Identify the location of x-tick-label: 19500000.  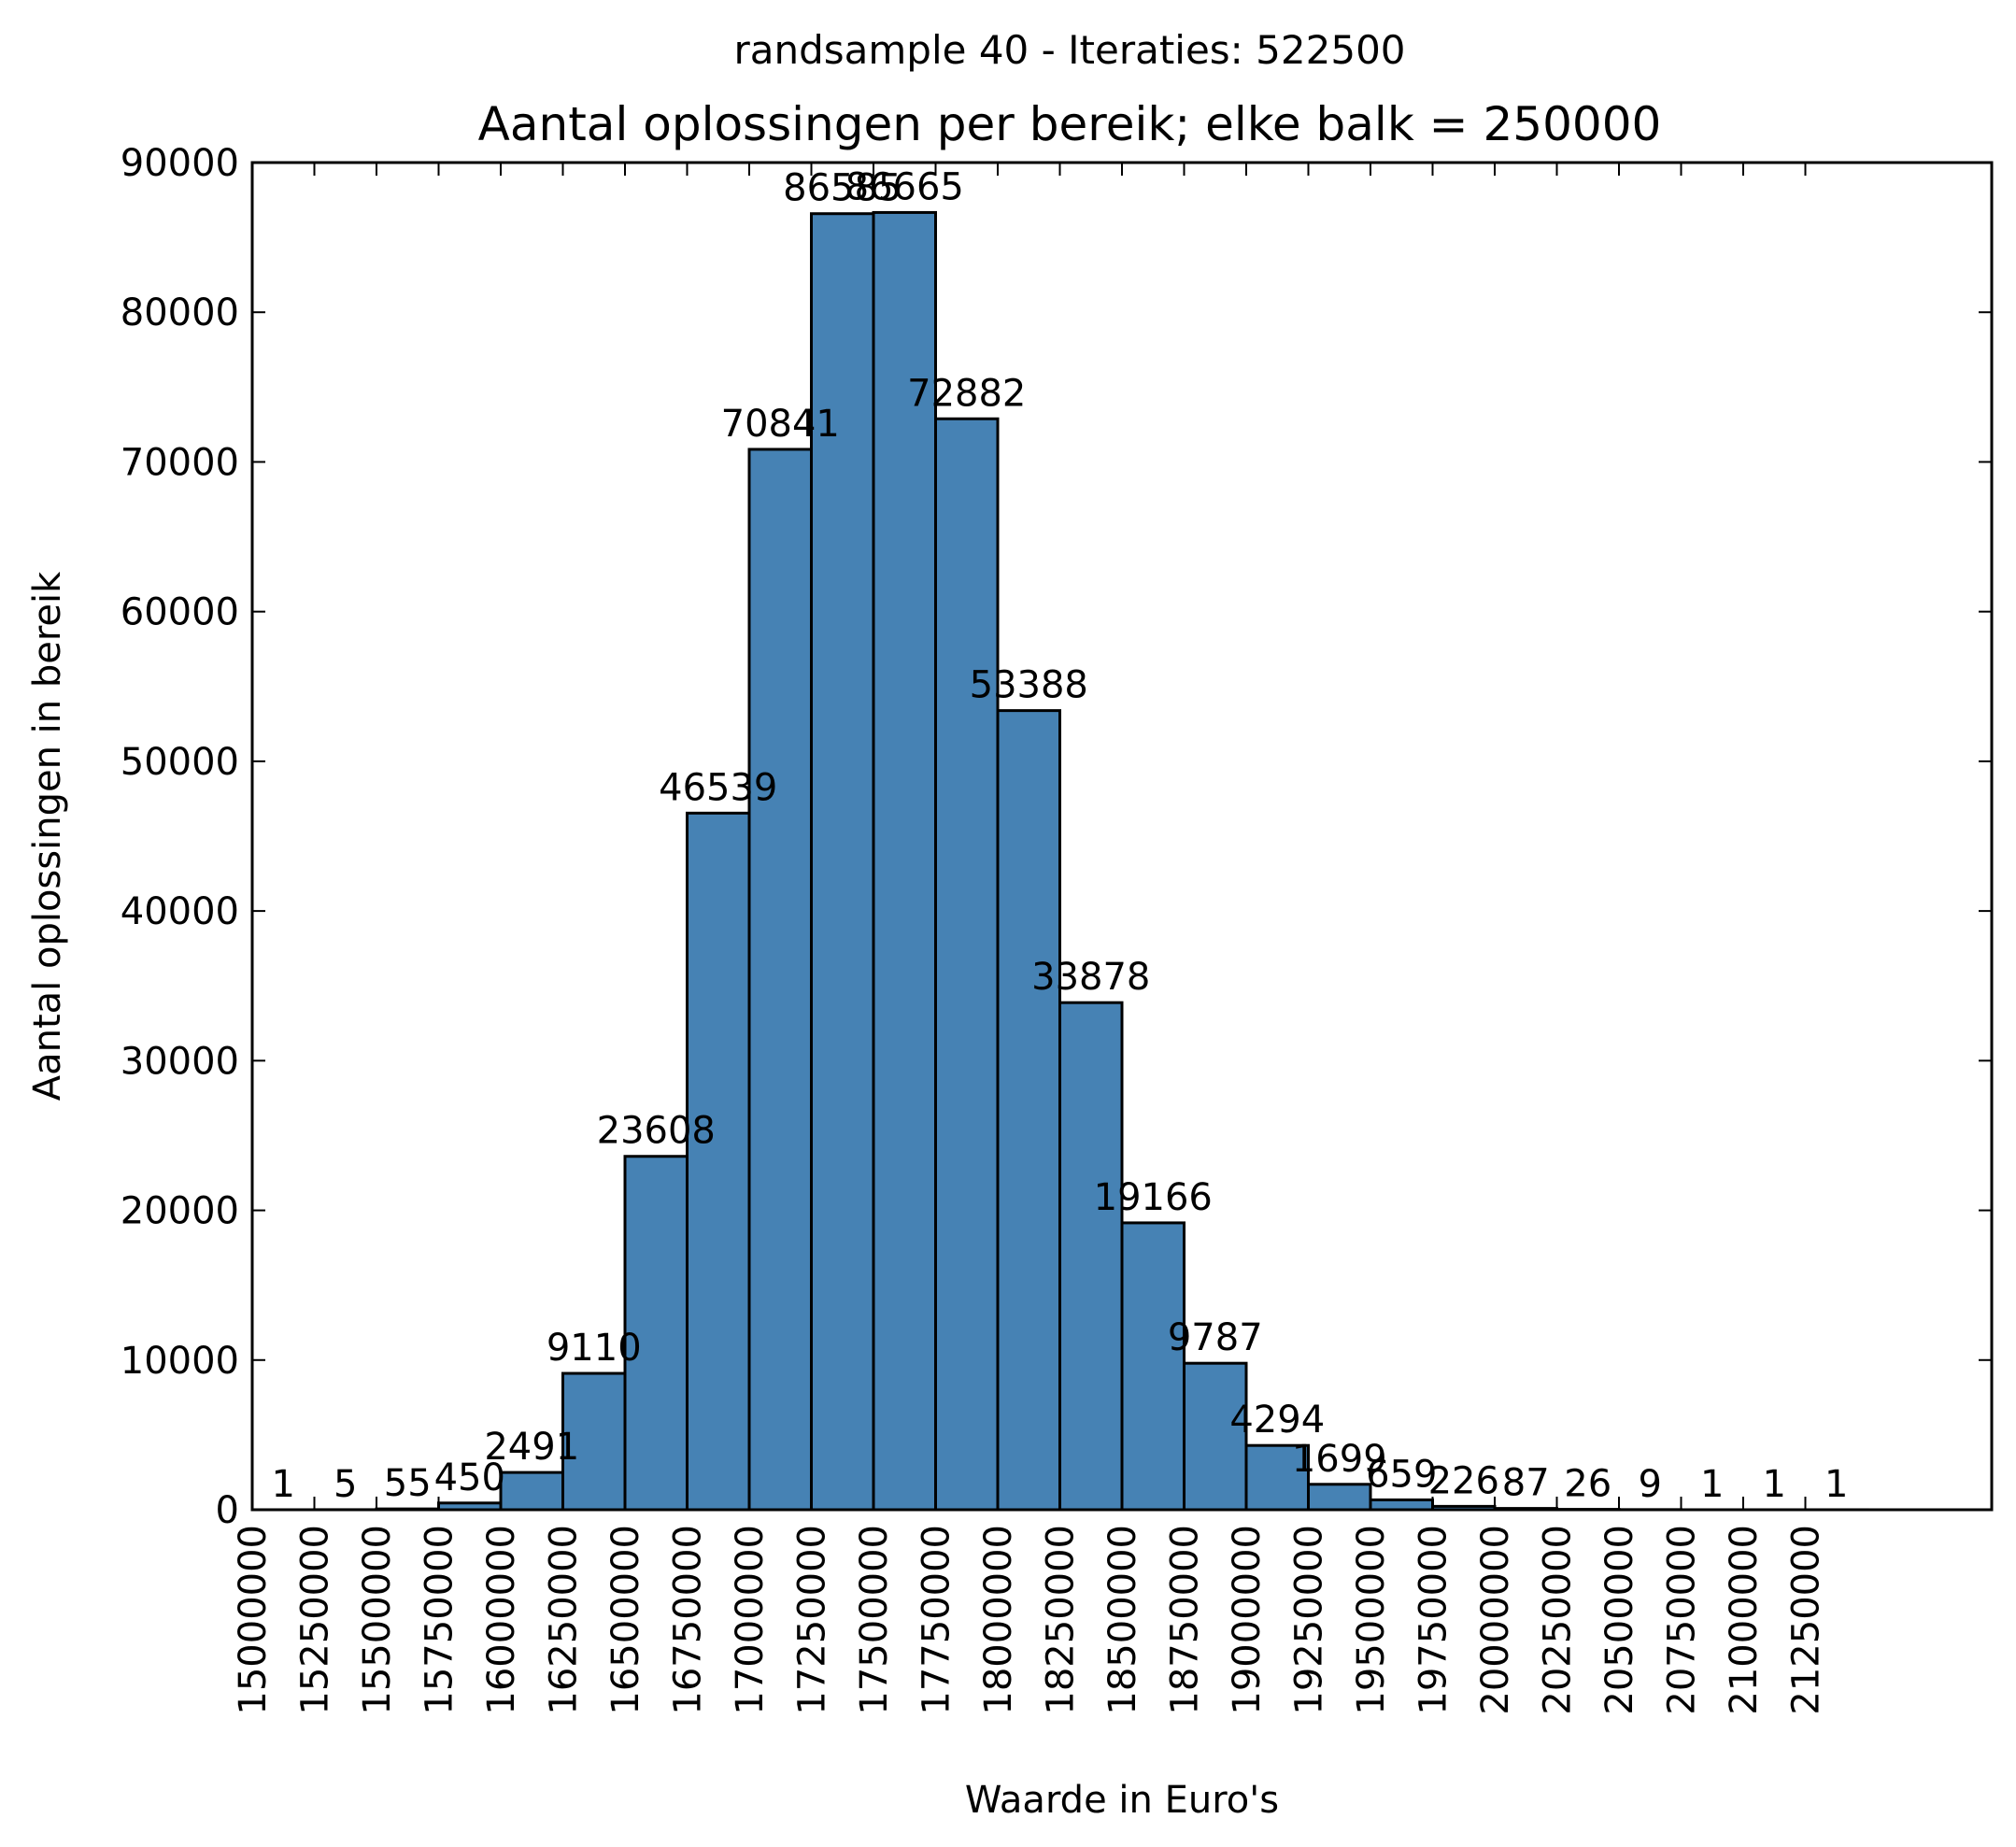
(1371, 1620).